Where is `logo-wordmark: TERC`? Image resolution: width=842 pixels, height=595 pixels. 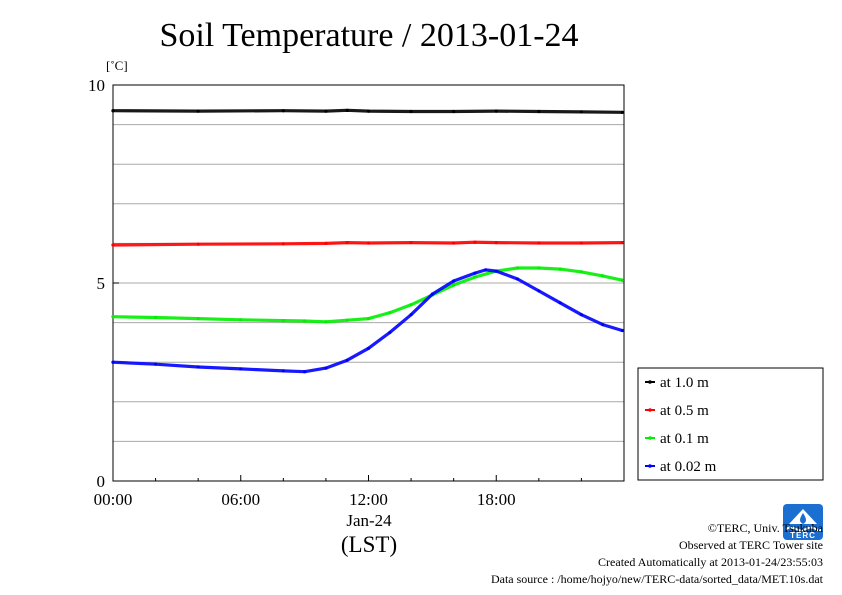 logo-wordmark: TERC is located at coordinates (803, 535).